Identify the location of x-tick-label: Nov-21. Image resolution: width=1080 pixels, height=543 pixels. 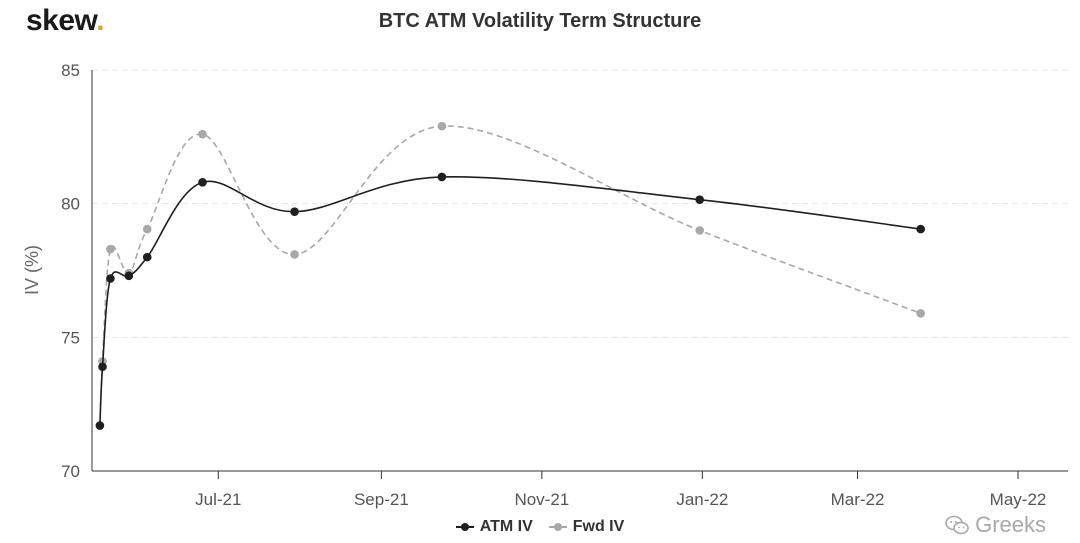
(541, 499).